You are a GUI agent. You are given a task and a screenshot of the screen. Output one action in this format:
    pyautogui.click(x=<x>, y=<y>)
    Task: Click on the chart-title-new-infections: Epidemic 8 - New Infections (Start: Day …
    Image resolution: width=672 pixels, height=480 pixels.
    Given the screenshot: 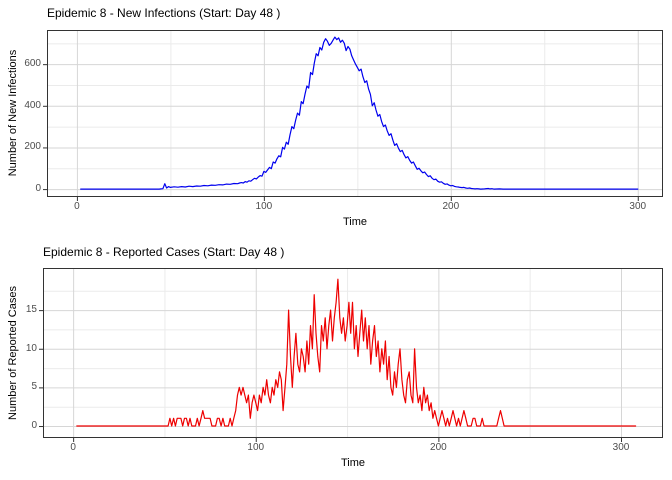 What is the action you would take?
    pyautogui.click(x=164, y=13)
    